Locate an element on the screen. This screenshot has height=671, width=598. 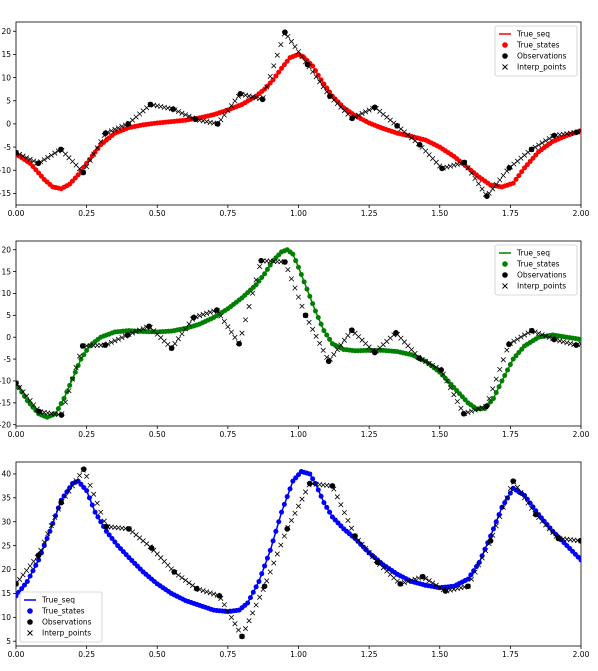
legend-label: True_seq is located at coordinates (58, 600).